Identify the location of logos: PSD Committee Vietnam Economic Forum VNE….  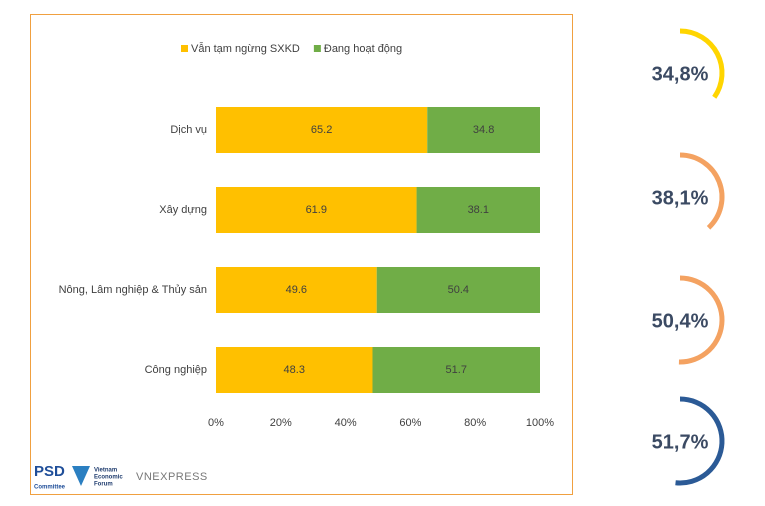
(121, 477).